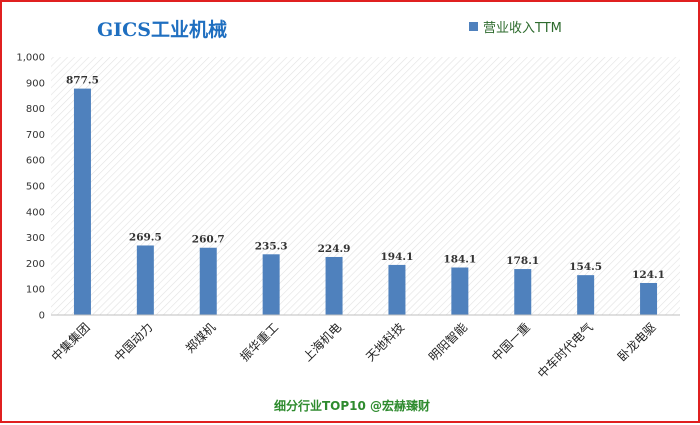  What do you see at coordinates (42, 316) in the screenshot?
I see `y-tick-label: 0` at bounding box center [42, 316].